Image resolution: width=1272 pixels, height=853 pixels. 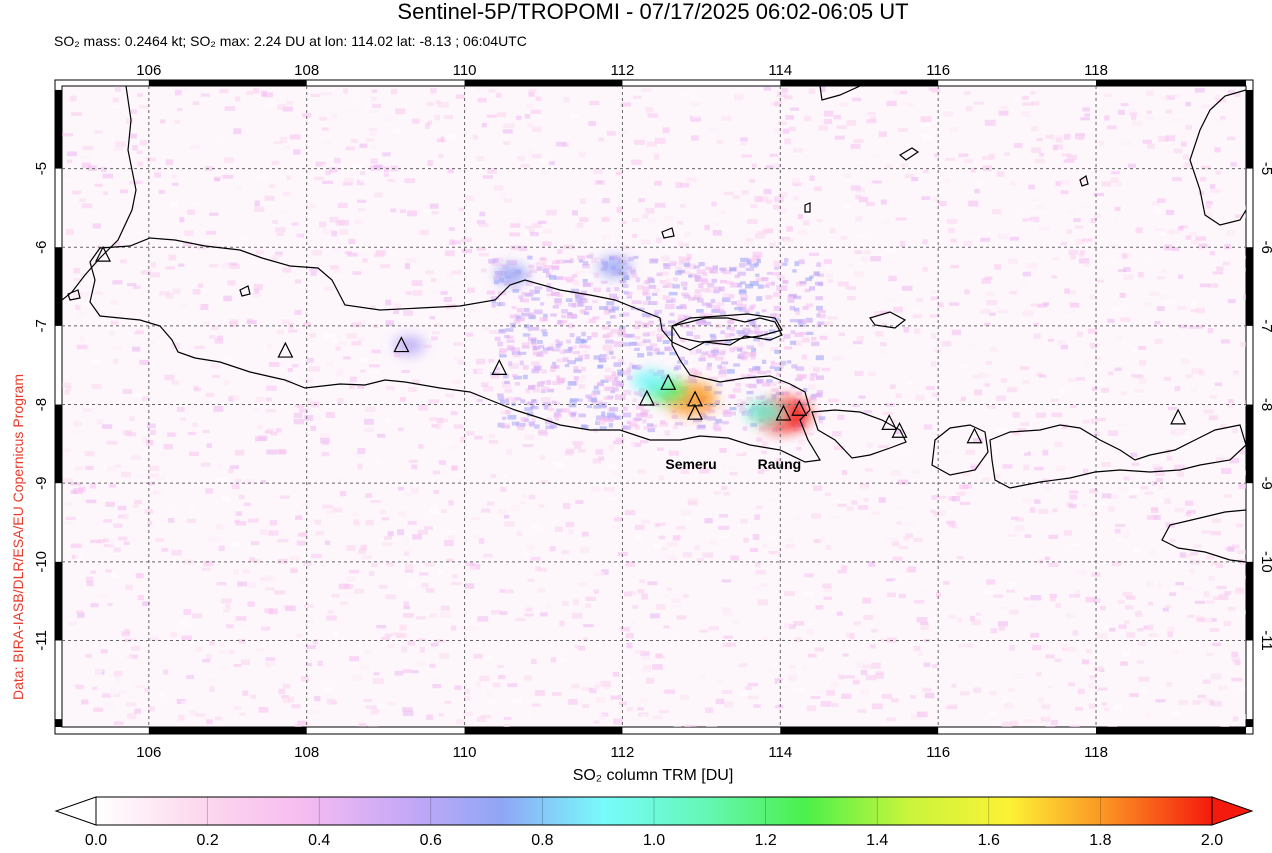 What do you see at coordinates (1100, 840) in the screenshot?
I see `colorbar-tick-label: 1.8` at bounding box center [1100, 840].